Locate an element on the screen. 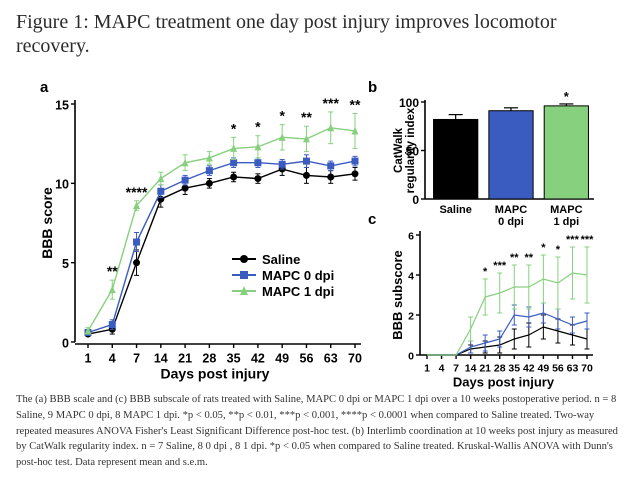 The height and width of the screenshot is (490, 640). y-axis-title: regularity index is located at coordinates (411, 150).